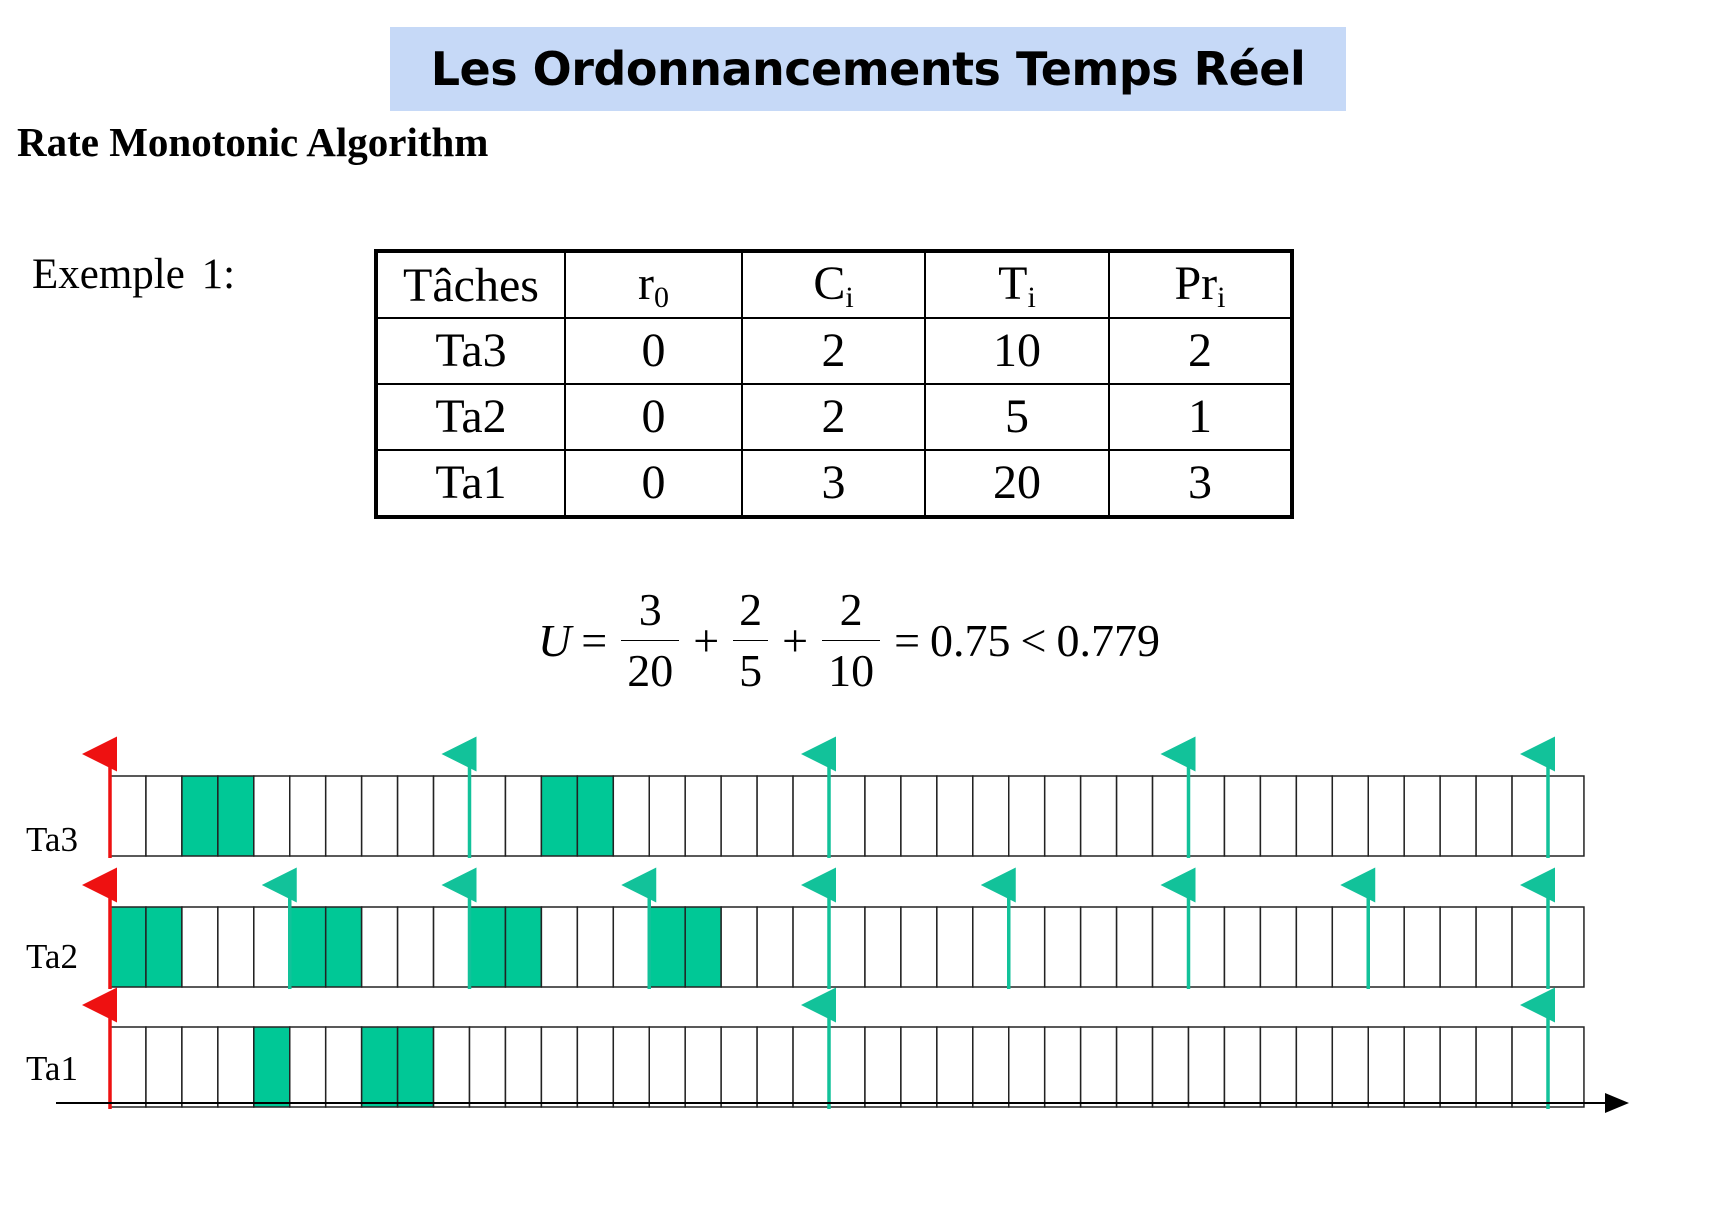 The image size is (1719, 1225). I want to click on table-cell: Ta2, so click(470, 417).